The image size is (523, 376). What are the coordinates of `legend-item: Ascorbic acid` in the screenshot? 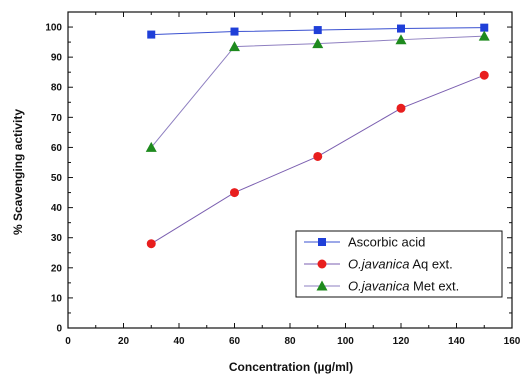 It's located at (364, 242).